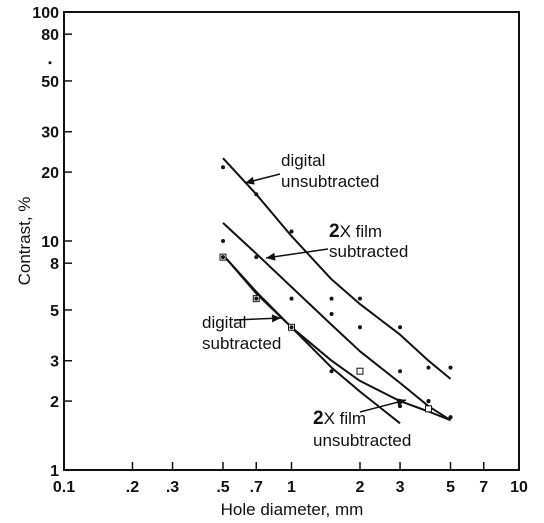 This screenshot has width=544, height=523. What do you see at coordinates (54, 311) in the screenshot?
I see `y-tick-label: 5` at bounding box center [54, 311].